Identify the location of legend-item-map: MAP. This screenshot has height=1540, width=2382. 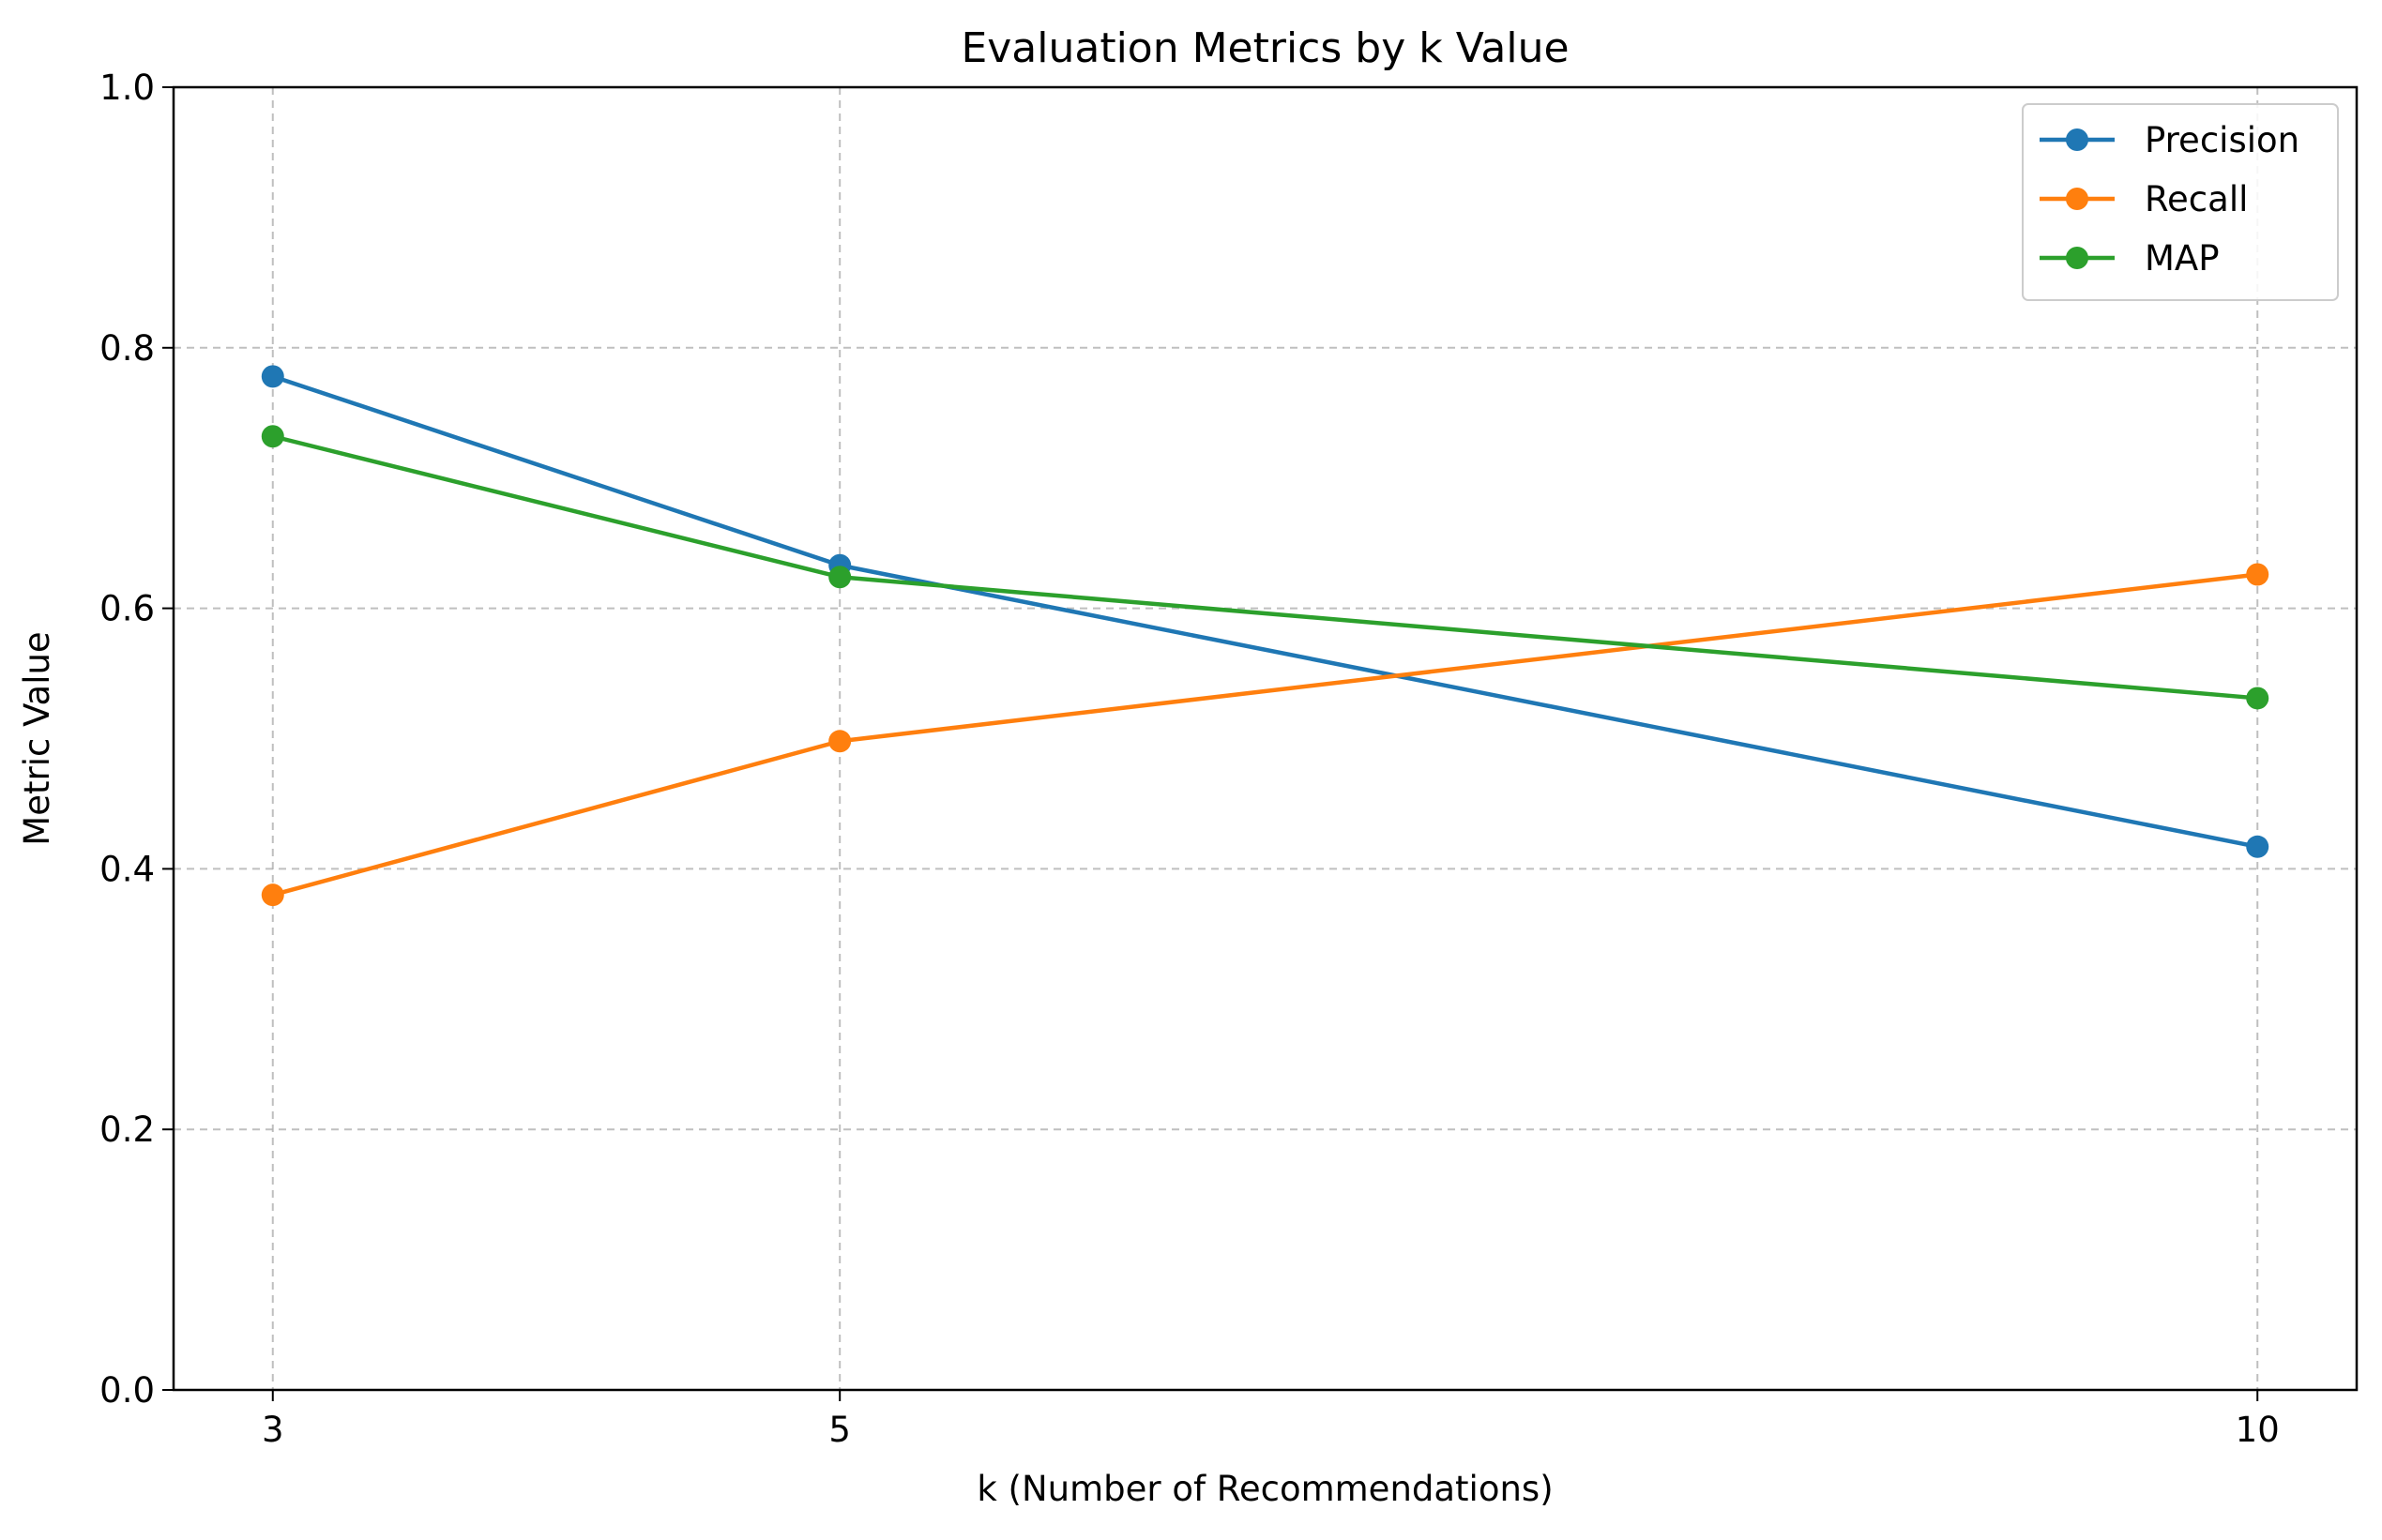
(2130, 258).